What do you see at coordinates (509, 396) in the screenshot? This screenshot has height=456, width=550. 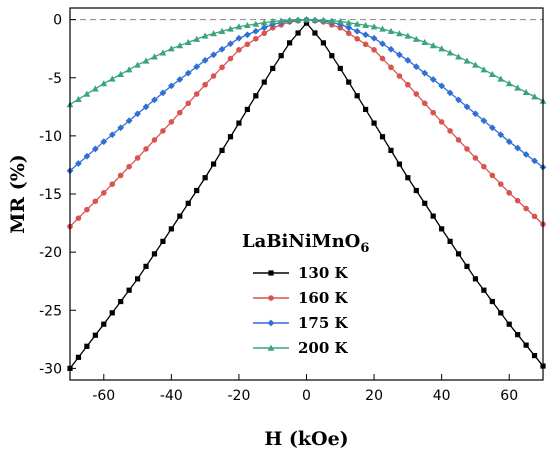 I see `x-tick-label: 60` at bounding box center [509, 396].